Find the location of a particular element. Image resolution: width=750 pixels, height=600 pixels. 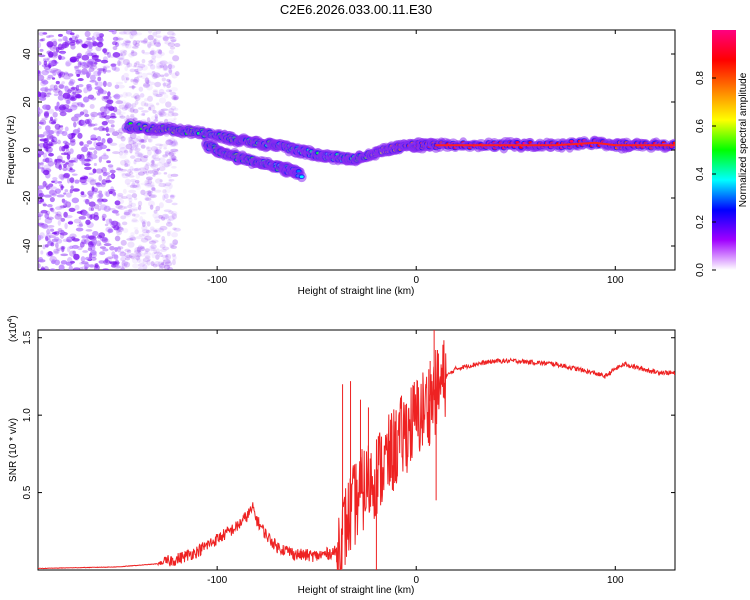

chart-title: C2E6.2026.033.00.11.E30 is located at coordinates (356, 9).